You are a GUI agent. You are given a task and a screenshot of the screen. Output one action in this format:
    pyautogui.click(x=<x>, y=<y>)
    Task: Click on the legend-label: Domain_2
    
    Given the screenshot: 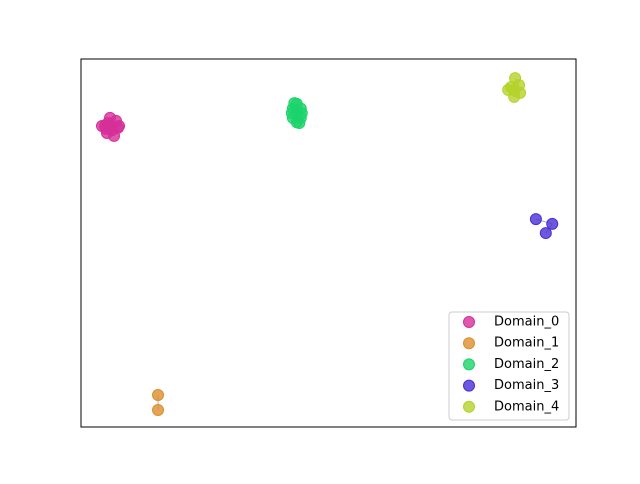 What is the action you would take?
    pyautogui.click(x=526, y=364)
    